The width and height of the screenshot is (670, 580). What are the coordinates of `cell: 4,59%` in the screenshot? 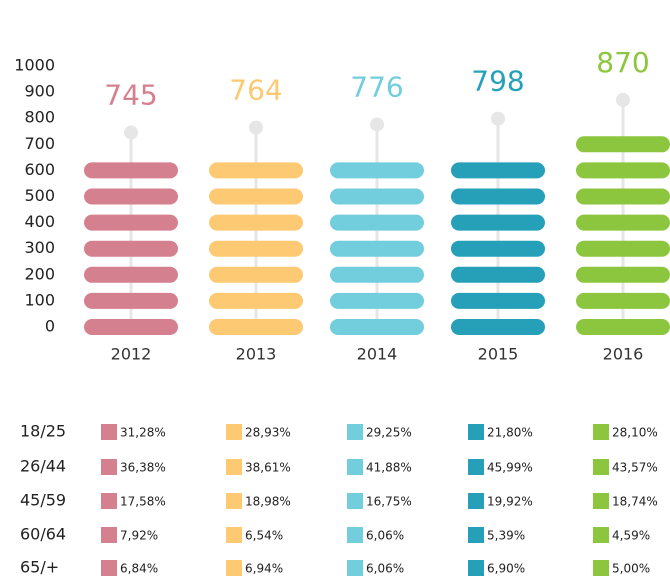 It's located at (631, 536).